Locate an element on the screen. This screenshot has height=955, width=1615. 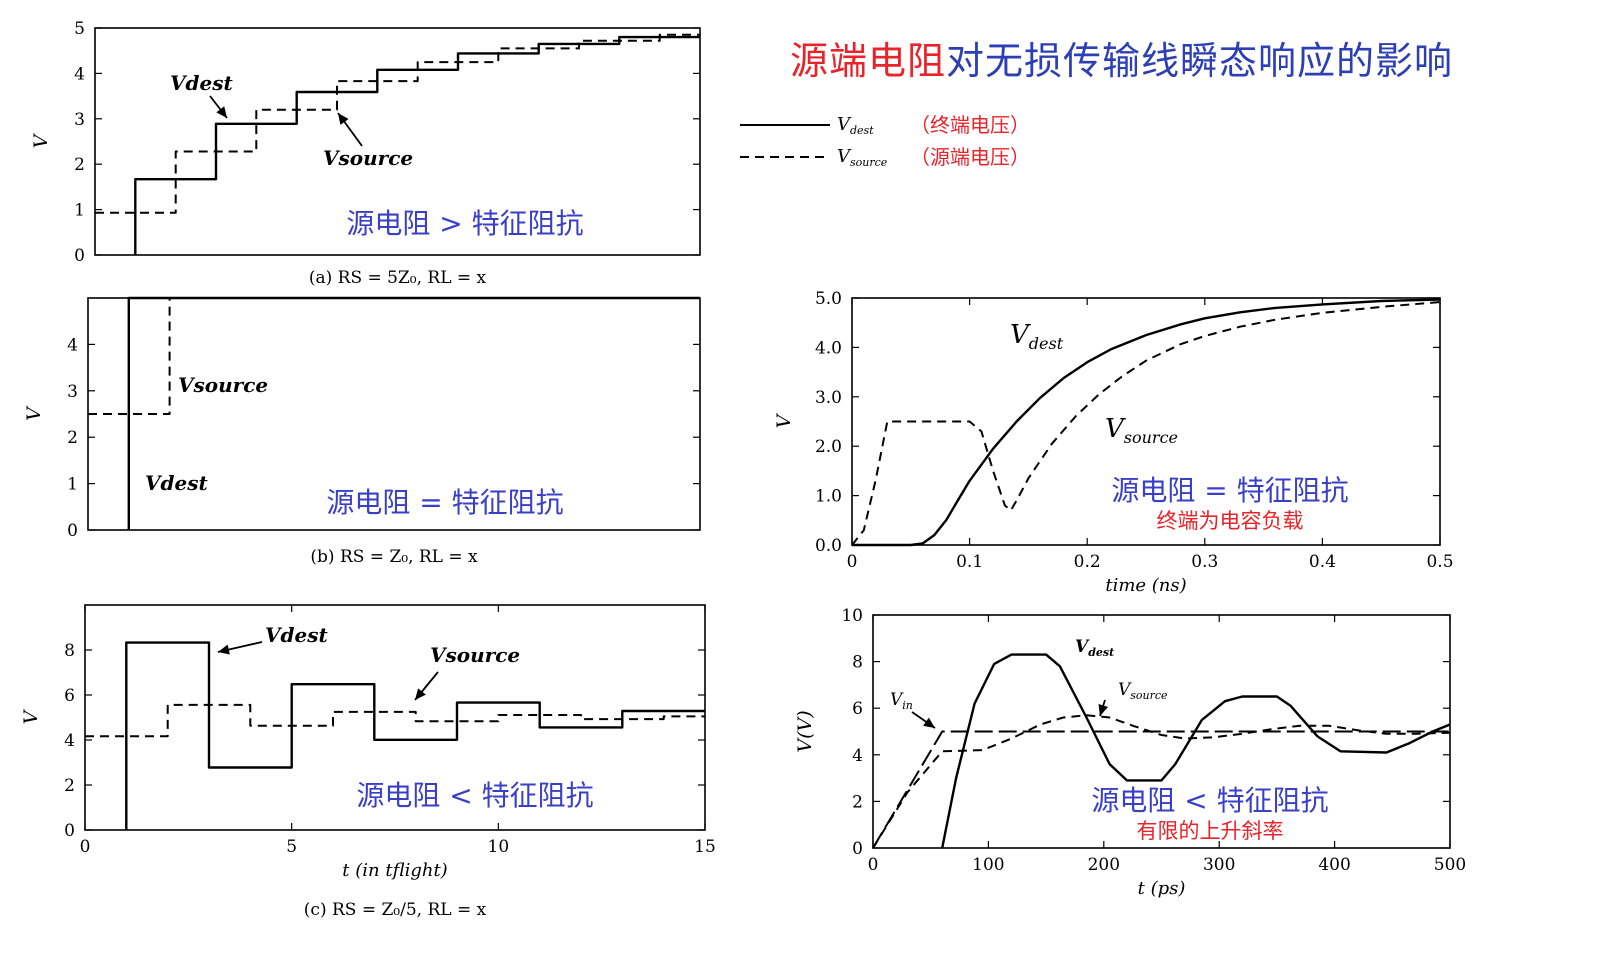
legend-label-cn: （终端电压） is located at coordinates (970, 125).